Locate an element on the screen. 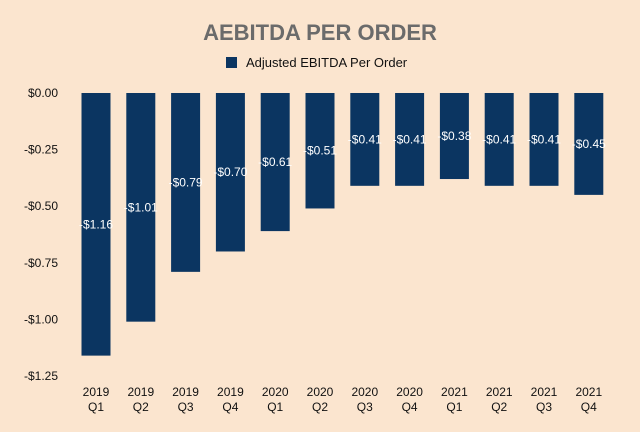 This screenshot has height=432, width=640. y-tick-label: -$0.25 is located at coordinates (41, 150).